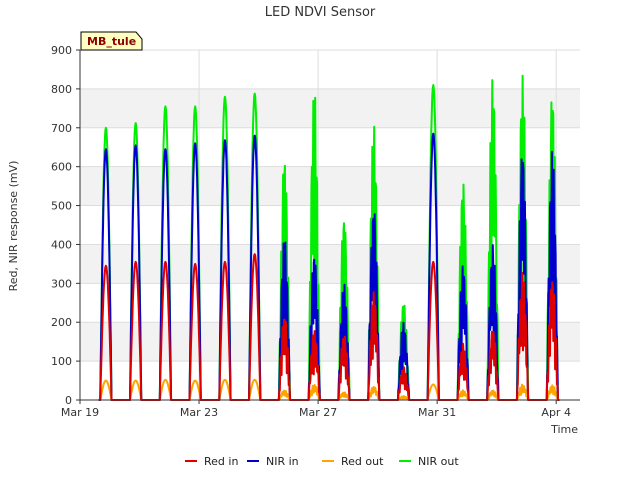  I want to click on y-tick-label: 200, so click(61, 322).